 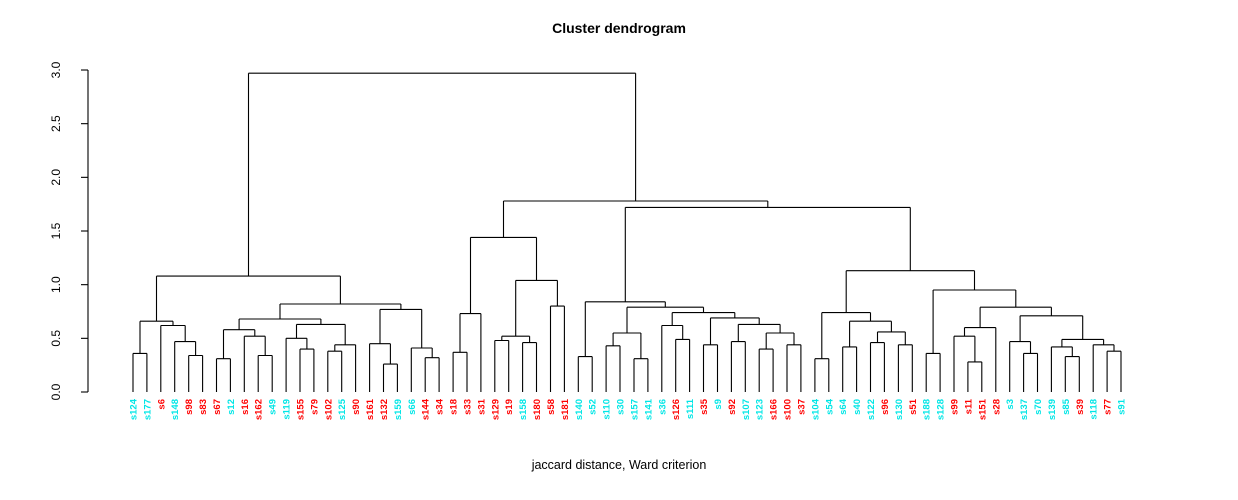 What do you see at coordinates (231, 407) in the screenshot?
I see `leaf-label-s12: s12` at bounding box center [231, 407].